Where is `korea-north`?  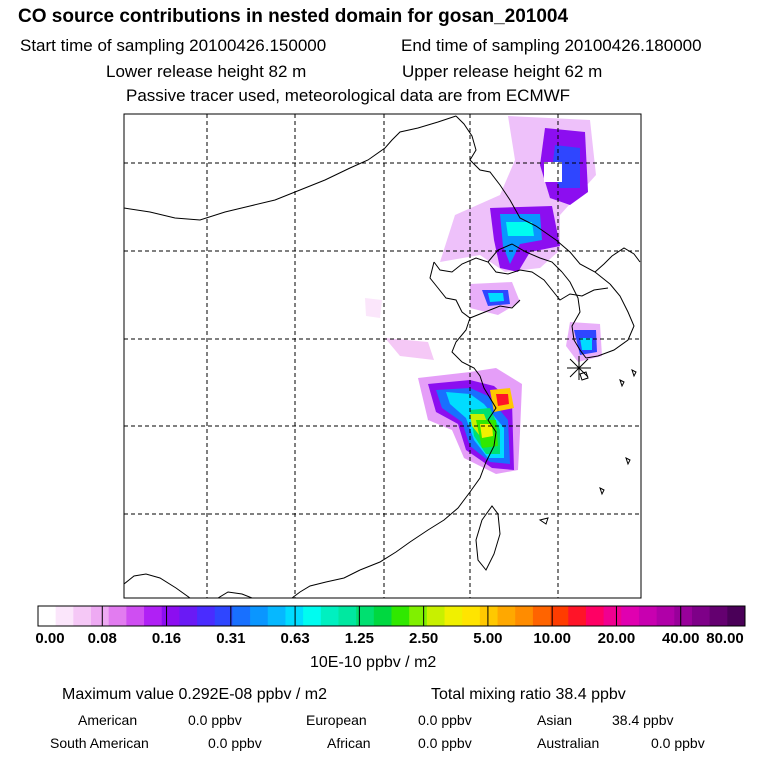 korea-north is located at coordinates (617, 260).